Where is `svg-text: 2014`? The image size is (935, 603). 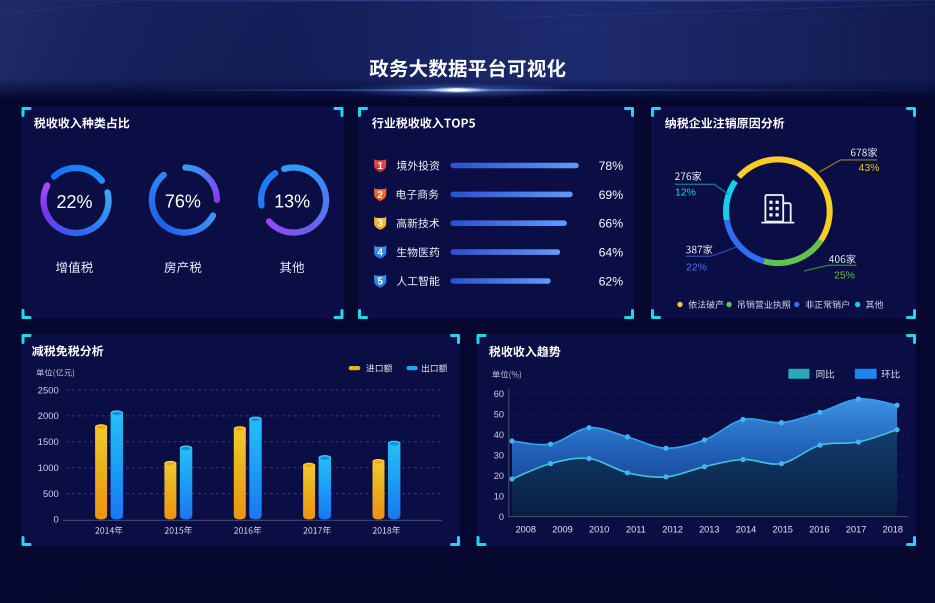 svg-text: 2014 is located at coordinates (746, 529).